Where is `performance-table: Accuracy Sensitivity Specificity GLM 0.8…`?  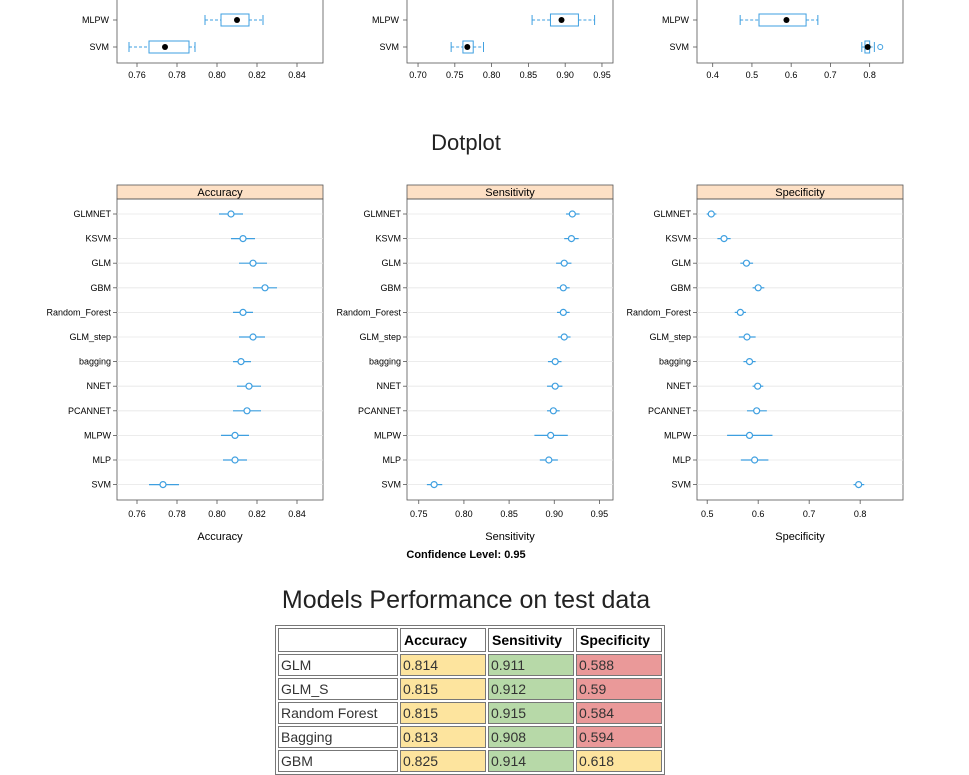 performance-table: Accuracy Sensitivity Specificity GLM 0.8… is located at coordinates (470, 700).